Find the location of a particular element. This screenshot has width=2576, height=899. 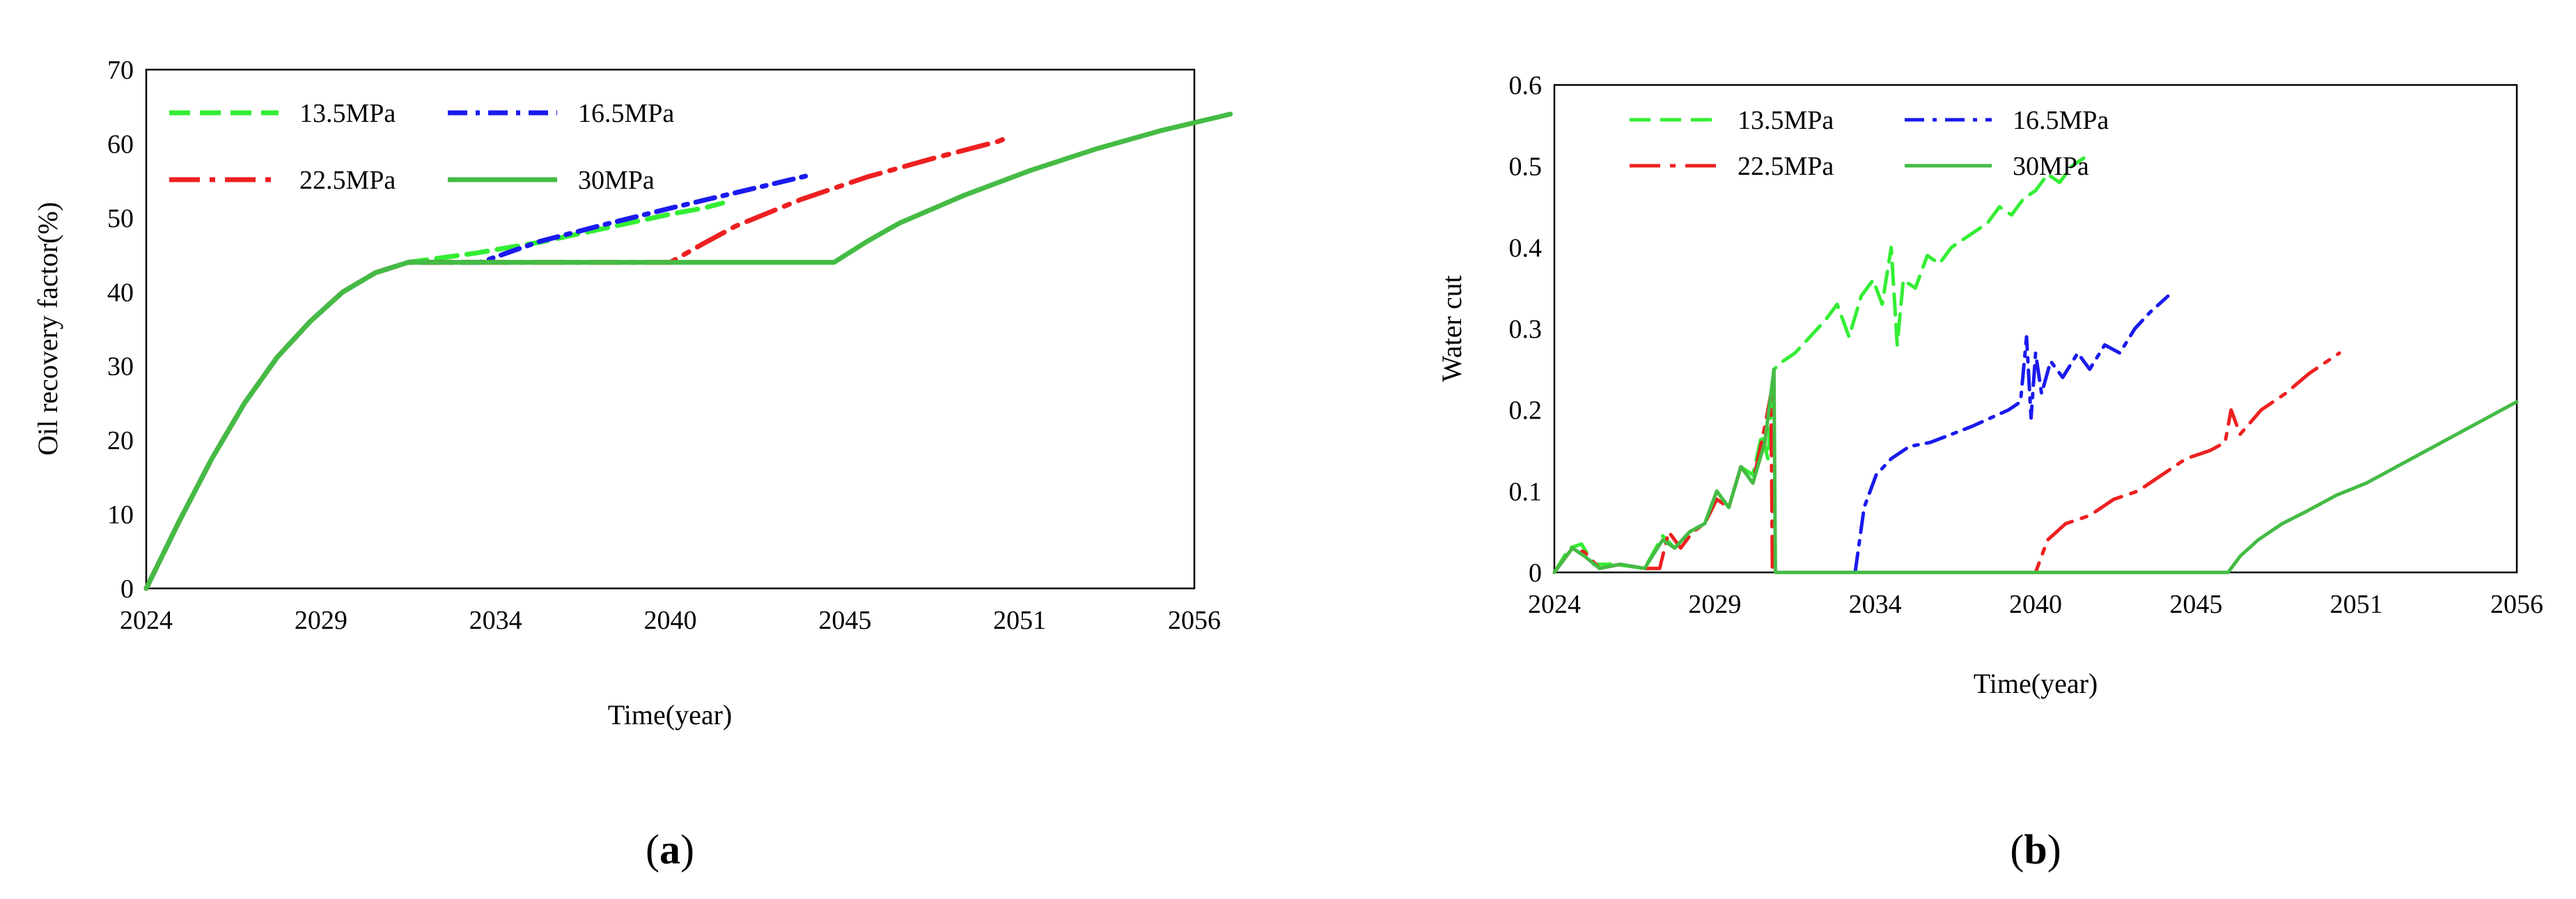

y-tick-label: 70 is located at coordinates (121, 70).